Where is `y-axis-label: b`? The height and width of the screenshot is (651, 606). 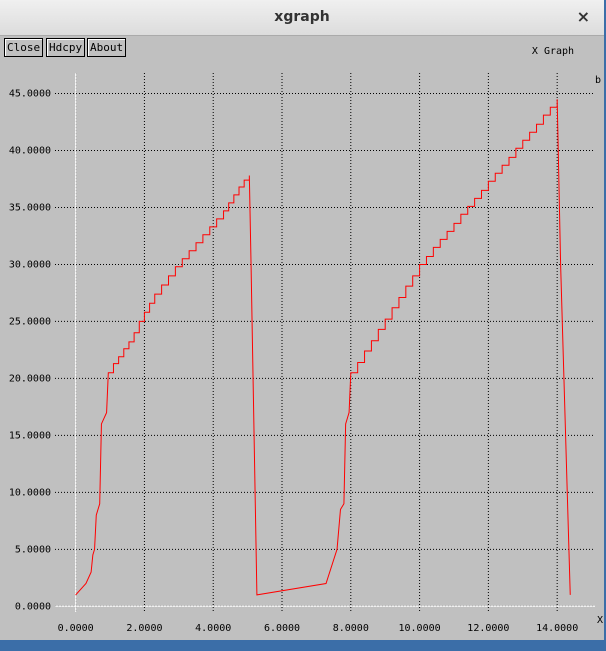 y-axis-label: b is located at coordinates (598, 80).